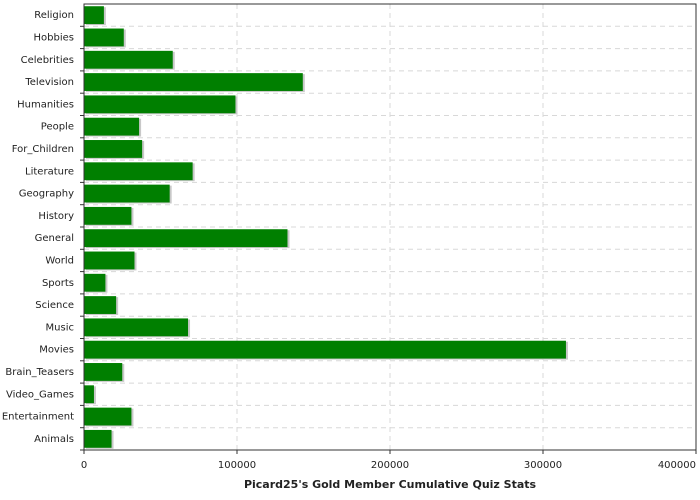 The image size is (700, 500). I want to click on y-tick-label: Humanities, so click(45, 104).